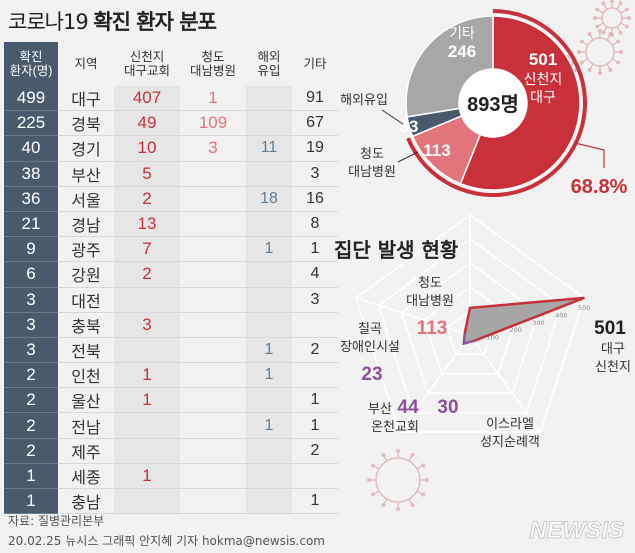 The height and width of the screenshot is (553, 635). Describe the element at coordinates (515, 330) in the screenshot. I see `radar-tick-label: 200` at that location.